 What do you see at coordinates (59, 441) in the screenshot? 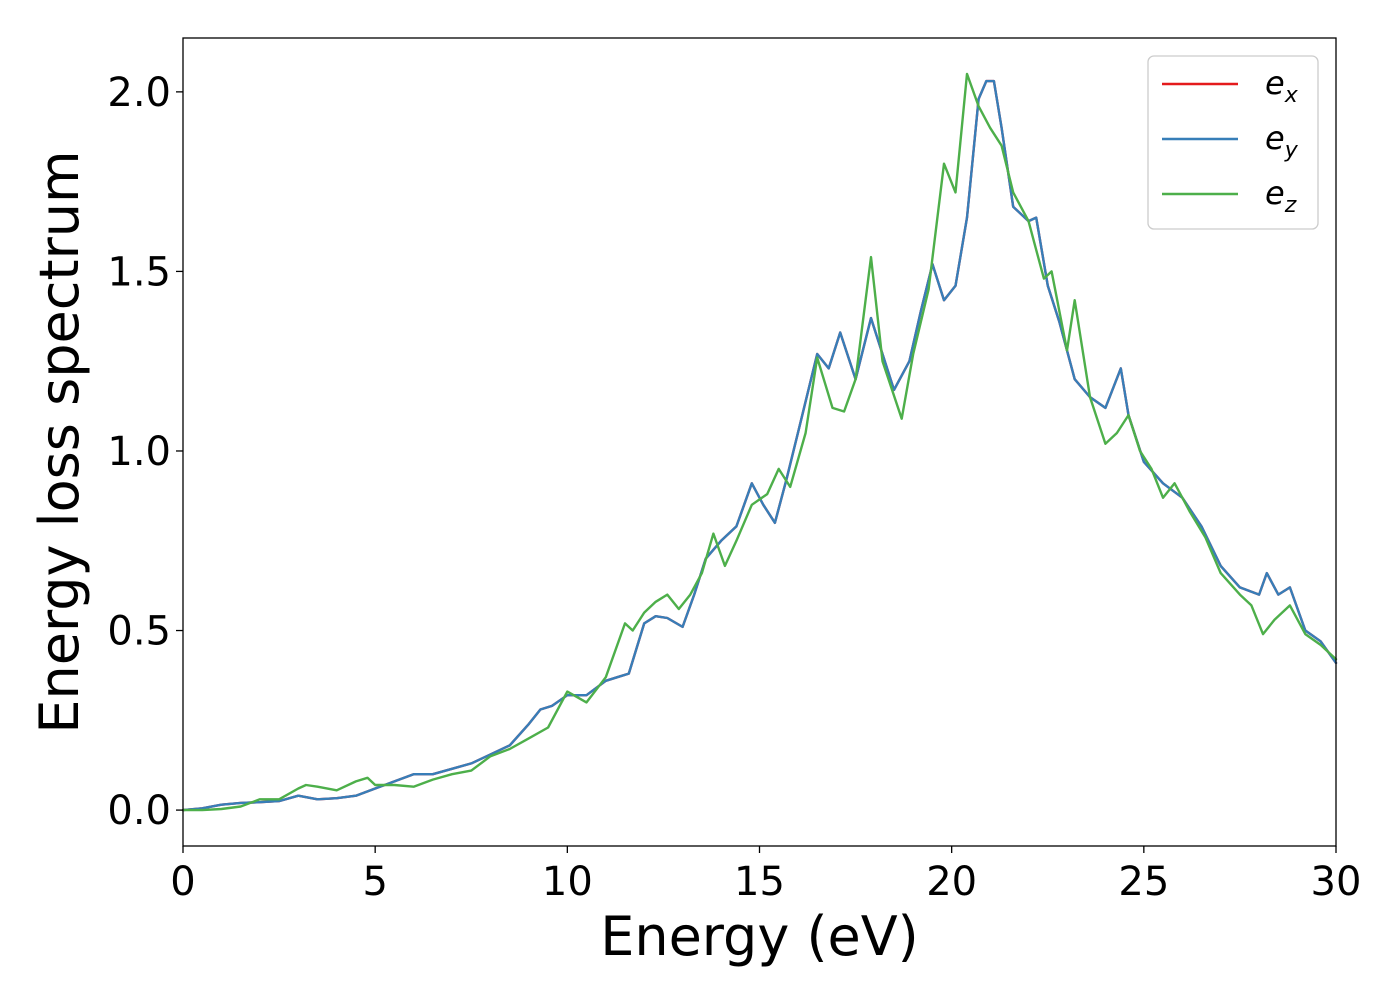
I see `y-axis-title: Energy loss spectrum` at bounding box center [59, 441].